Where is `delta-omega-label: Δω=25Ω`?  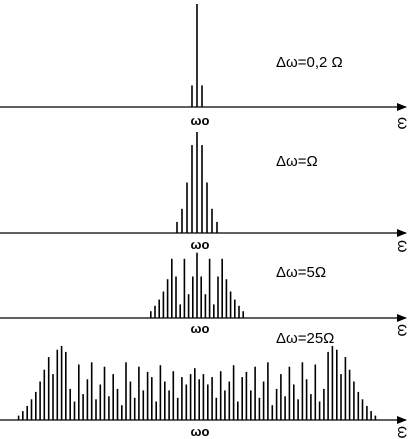
delta-omega-label: Δω=25Ω is located at coordinates (305, 338).